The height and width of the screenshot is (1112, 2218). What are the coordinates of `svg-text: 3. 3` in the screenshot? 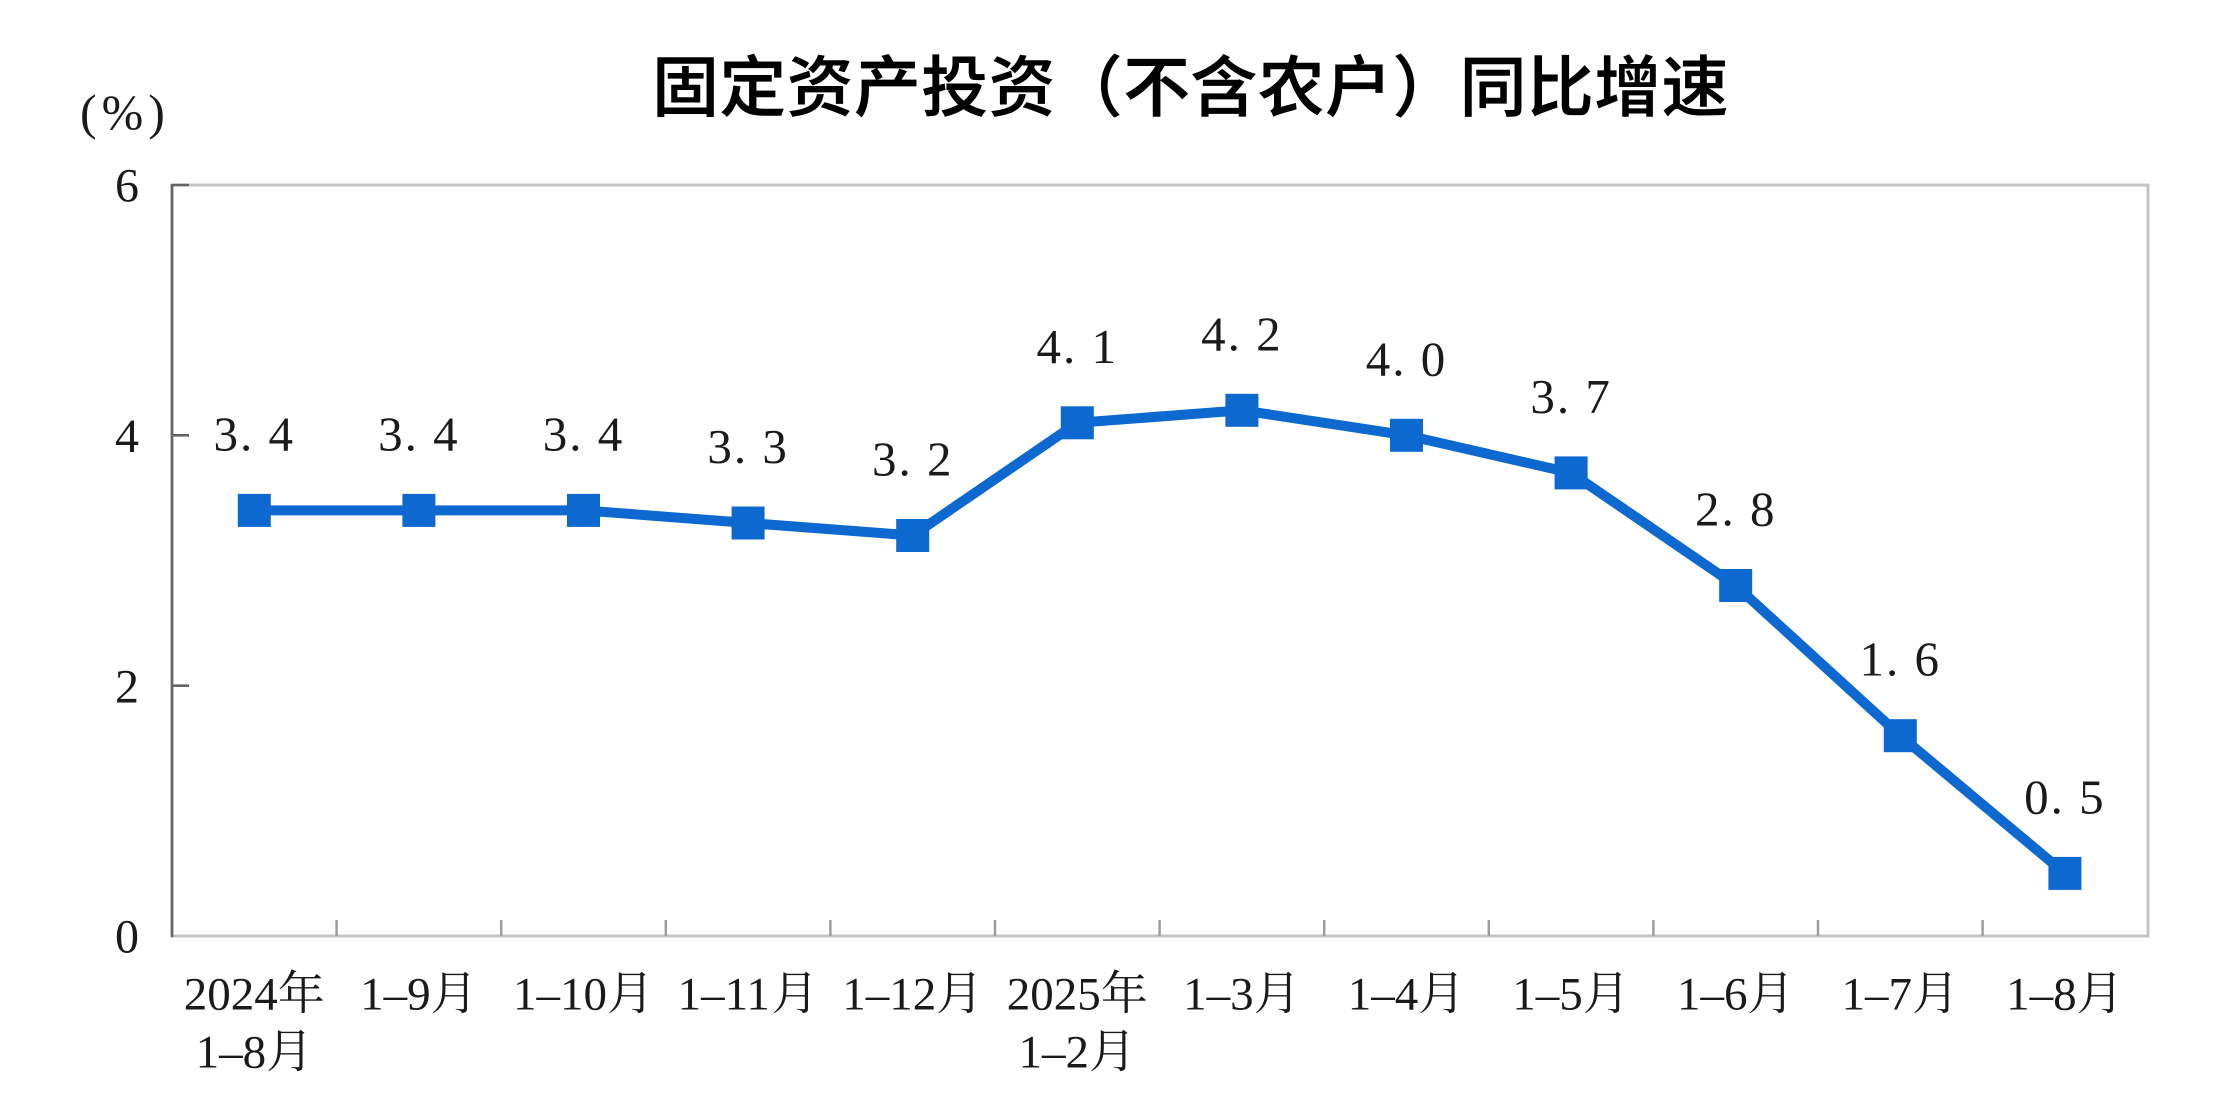 It's located at (748, 446).